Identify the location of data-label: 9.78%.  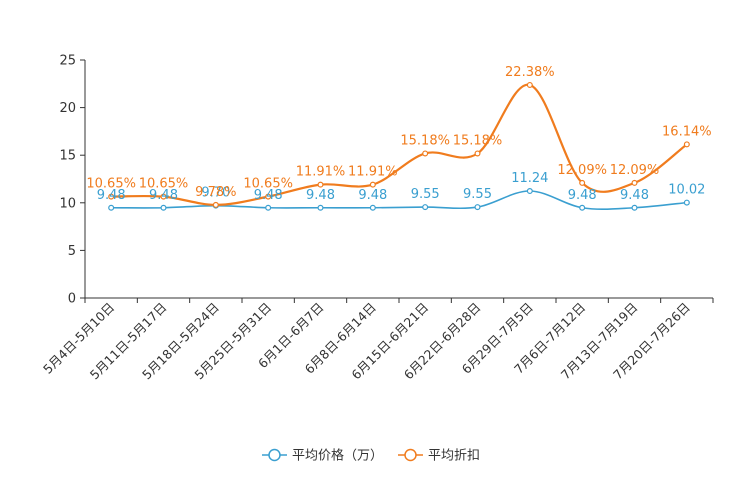
(215, 192).